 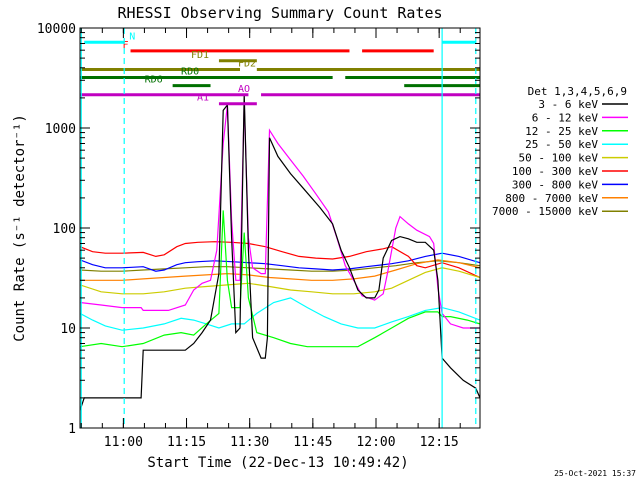 What do you see at coordinates (375, 442) in the screenshot?
I see `x-tick-label: 12:00` at bounding box center [375, 442].